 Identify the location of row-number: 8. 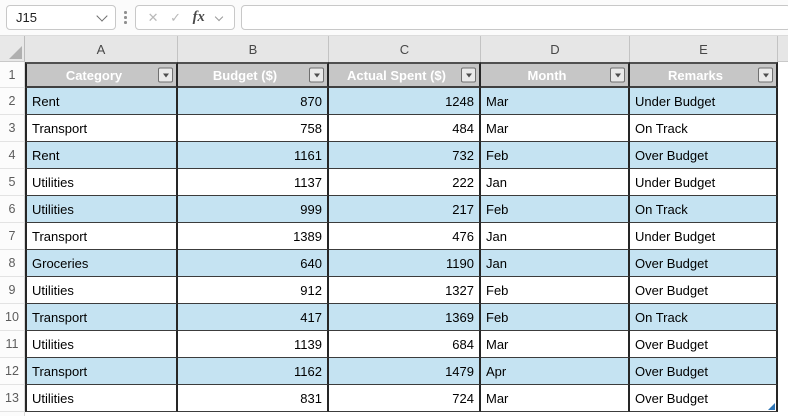
(12, 263).